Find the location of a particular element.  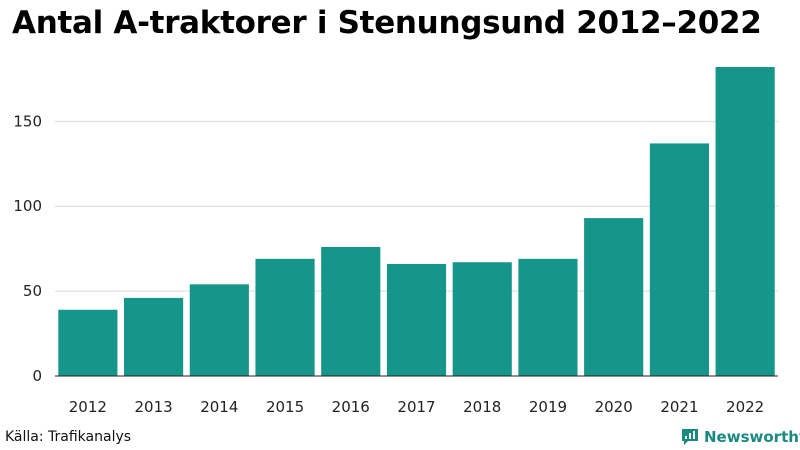

x-tick-label: 2016 is located at coordinates (351, 407).